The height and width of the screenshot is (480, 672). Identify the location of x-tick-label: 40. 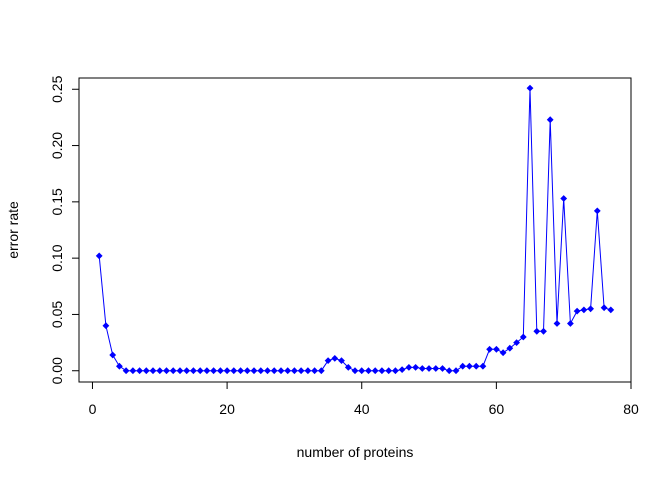
(362, 409).